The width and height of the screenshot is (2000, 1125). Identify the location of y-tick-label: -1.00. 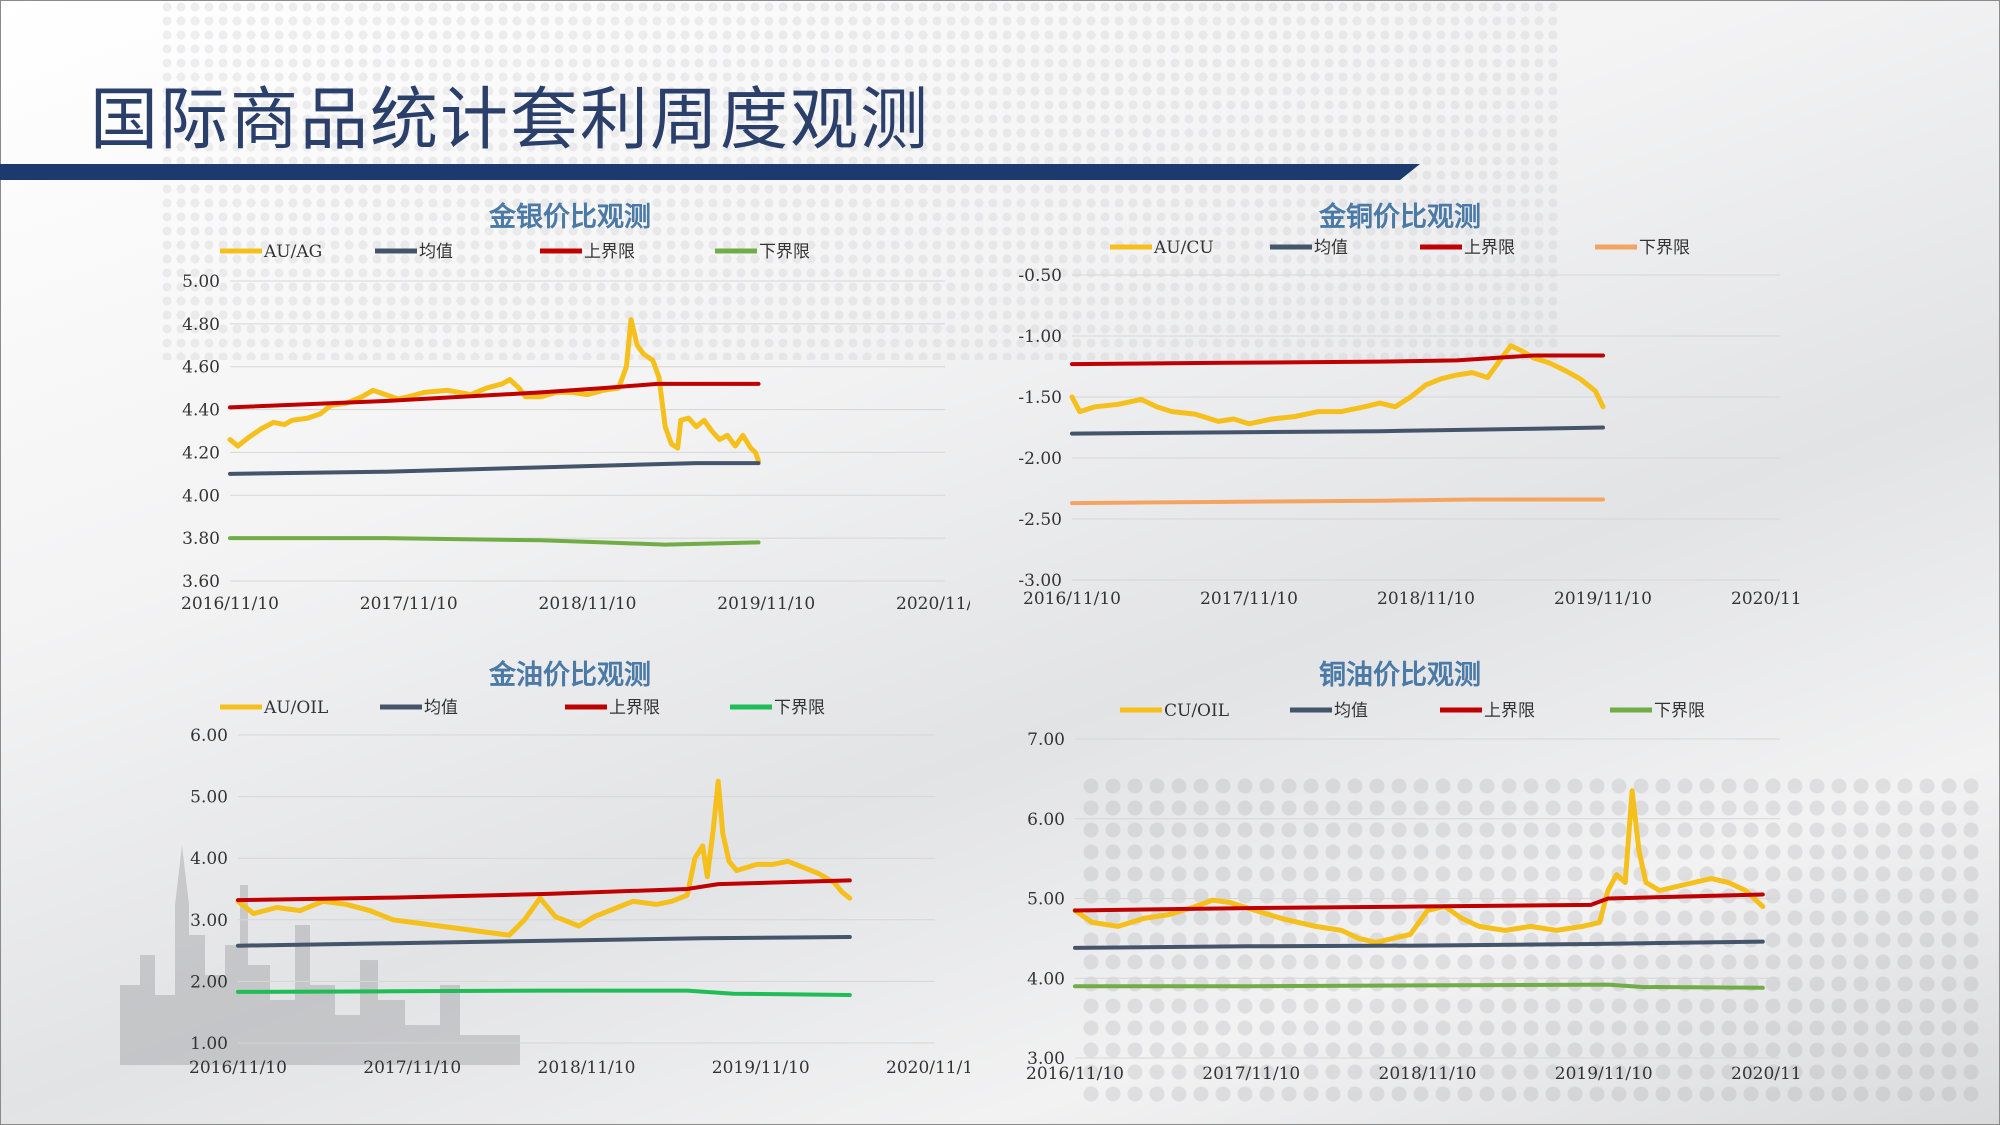
(1040, 337).